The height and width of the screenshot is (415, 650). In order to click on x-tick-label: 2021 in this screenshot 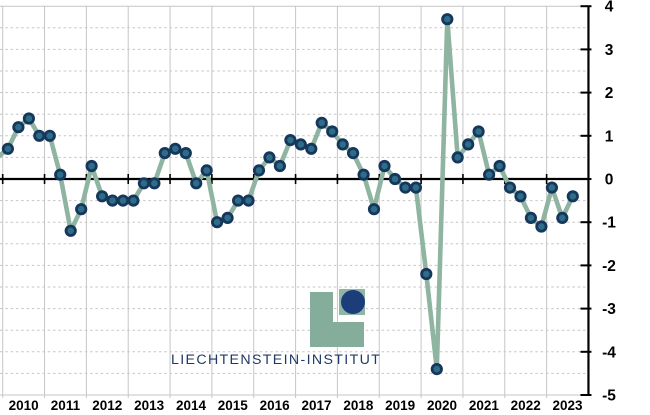, I will do `click(484, 405)`.